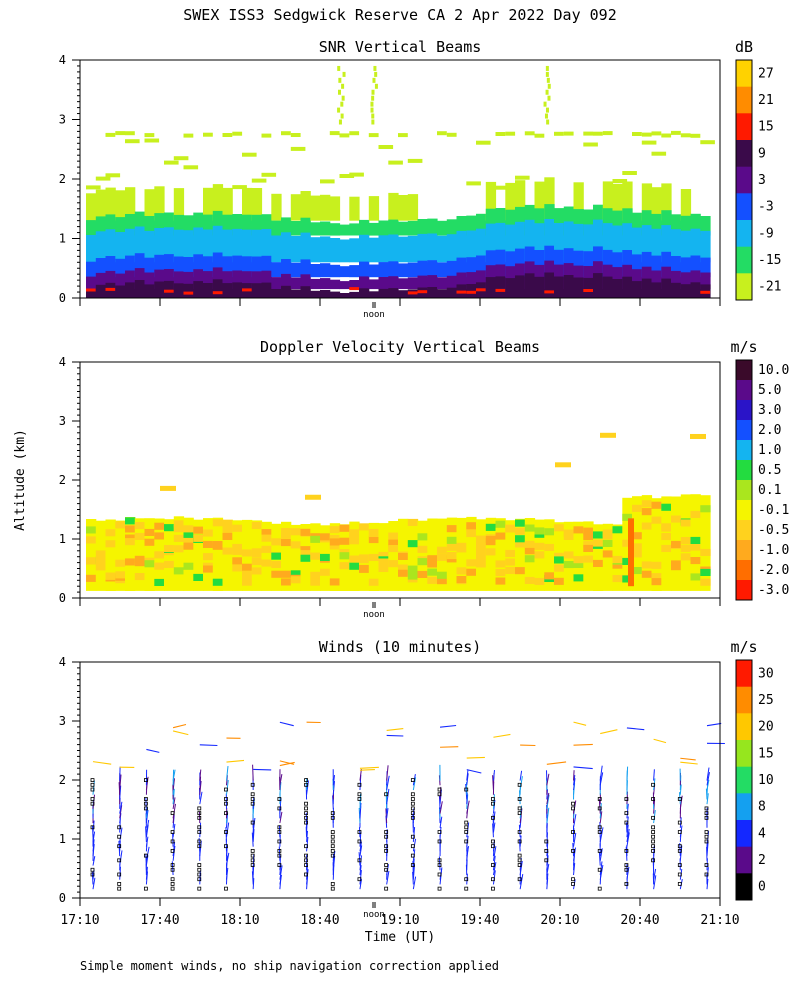  Describe the element at coordinates (773, 590) in the screenshot. I see `colorbar-label: -3.0` at that location.